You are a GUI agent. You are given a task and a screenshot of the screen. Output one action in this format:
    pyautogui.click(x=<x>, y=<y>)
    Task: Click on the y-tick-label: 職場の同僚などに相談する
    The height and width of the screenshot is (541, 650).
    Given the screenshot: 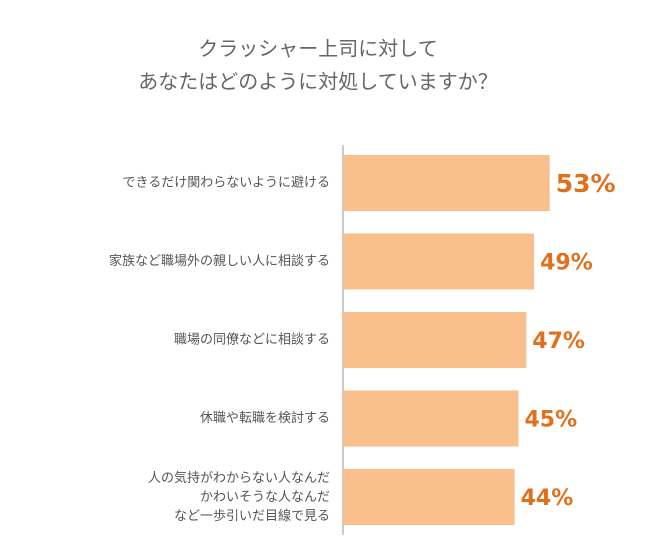 What is the action you would take?
    pyautogui.click(x=252, y=340)
    